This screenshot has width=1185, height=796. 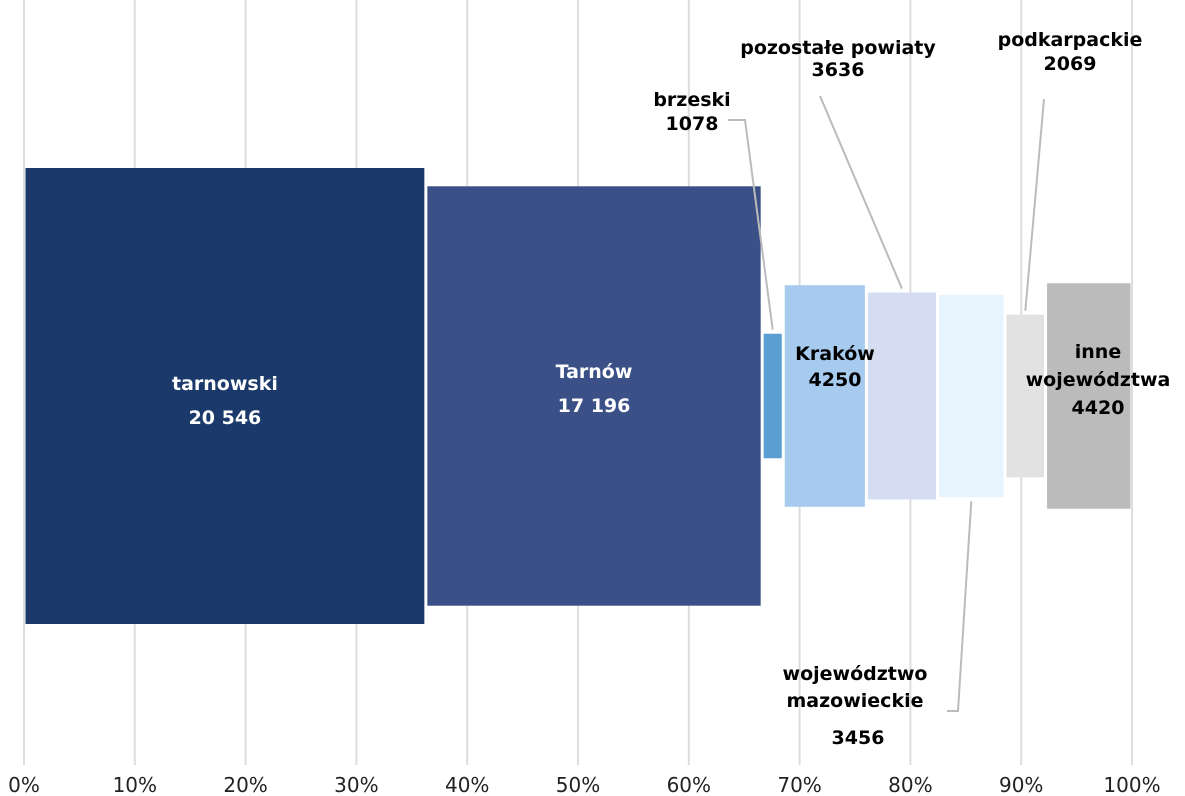 I want to click on x-tick-label: 90%, so click(x=1021, y=784).